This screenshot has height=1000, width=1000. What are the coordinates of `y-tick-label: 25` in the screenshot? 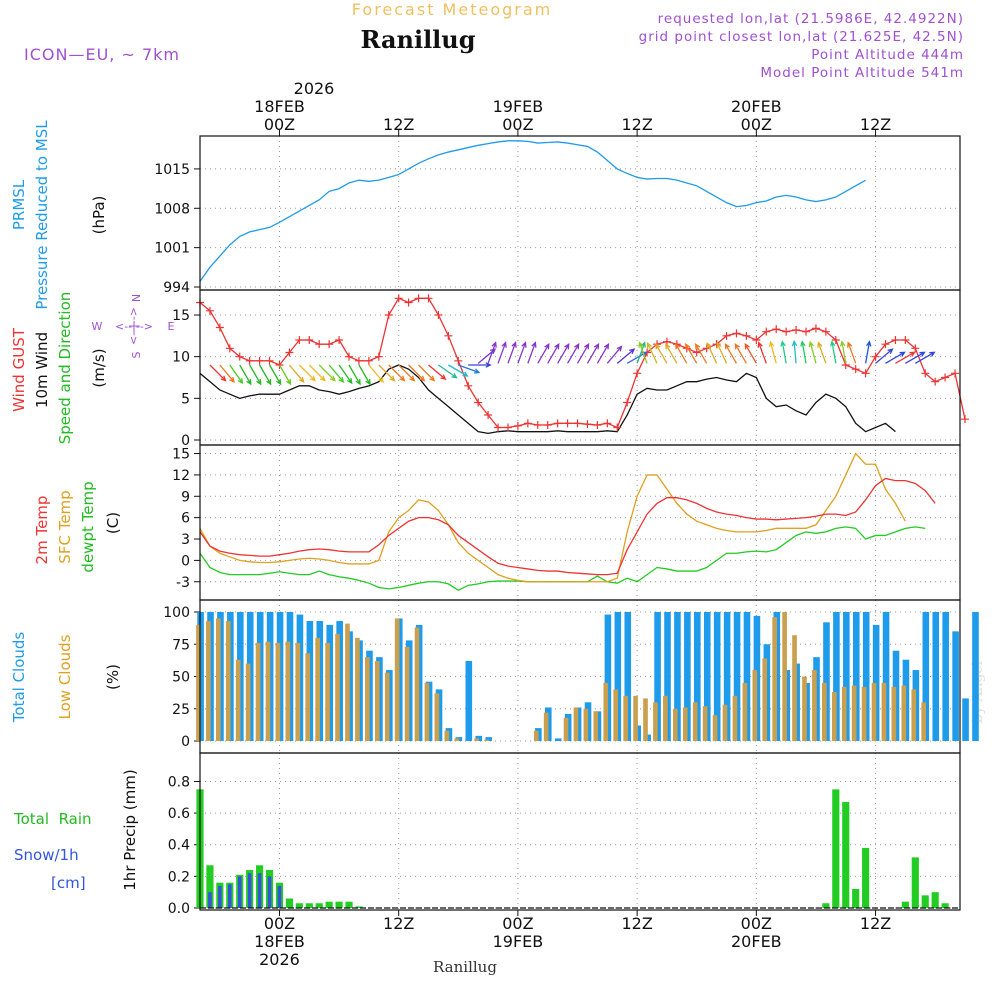 It's located at (181, 710).